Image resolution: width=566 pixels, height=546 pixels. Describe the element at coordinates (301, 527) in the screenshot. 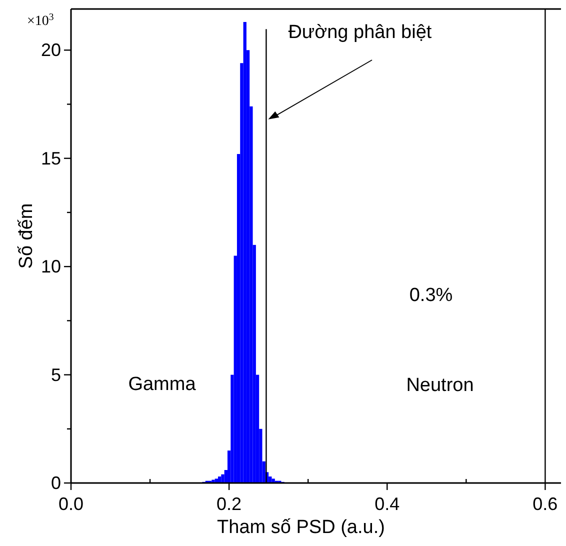

I see `x-axis-title: Tham số PSD (a.u.)` at that location.